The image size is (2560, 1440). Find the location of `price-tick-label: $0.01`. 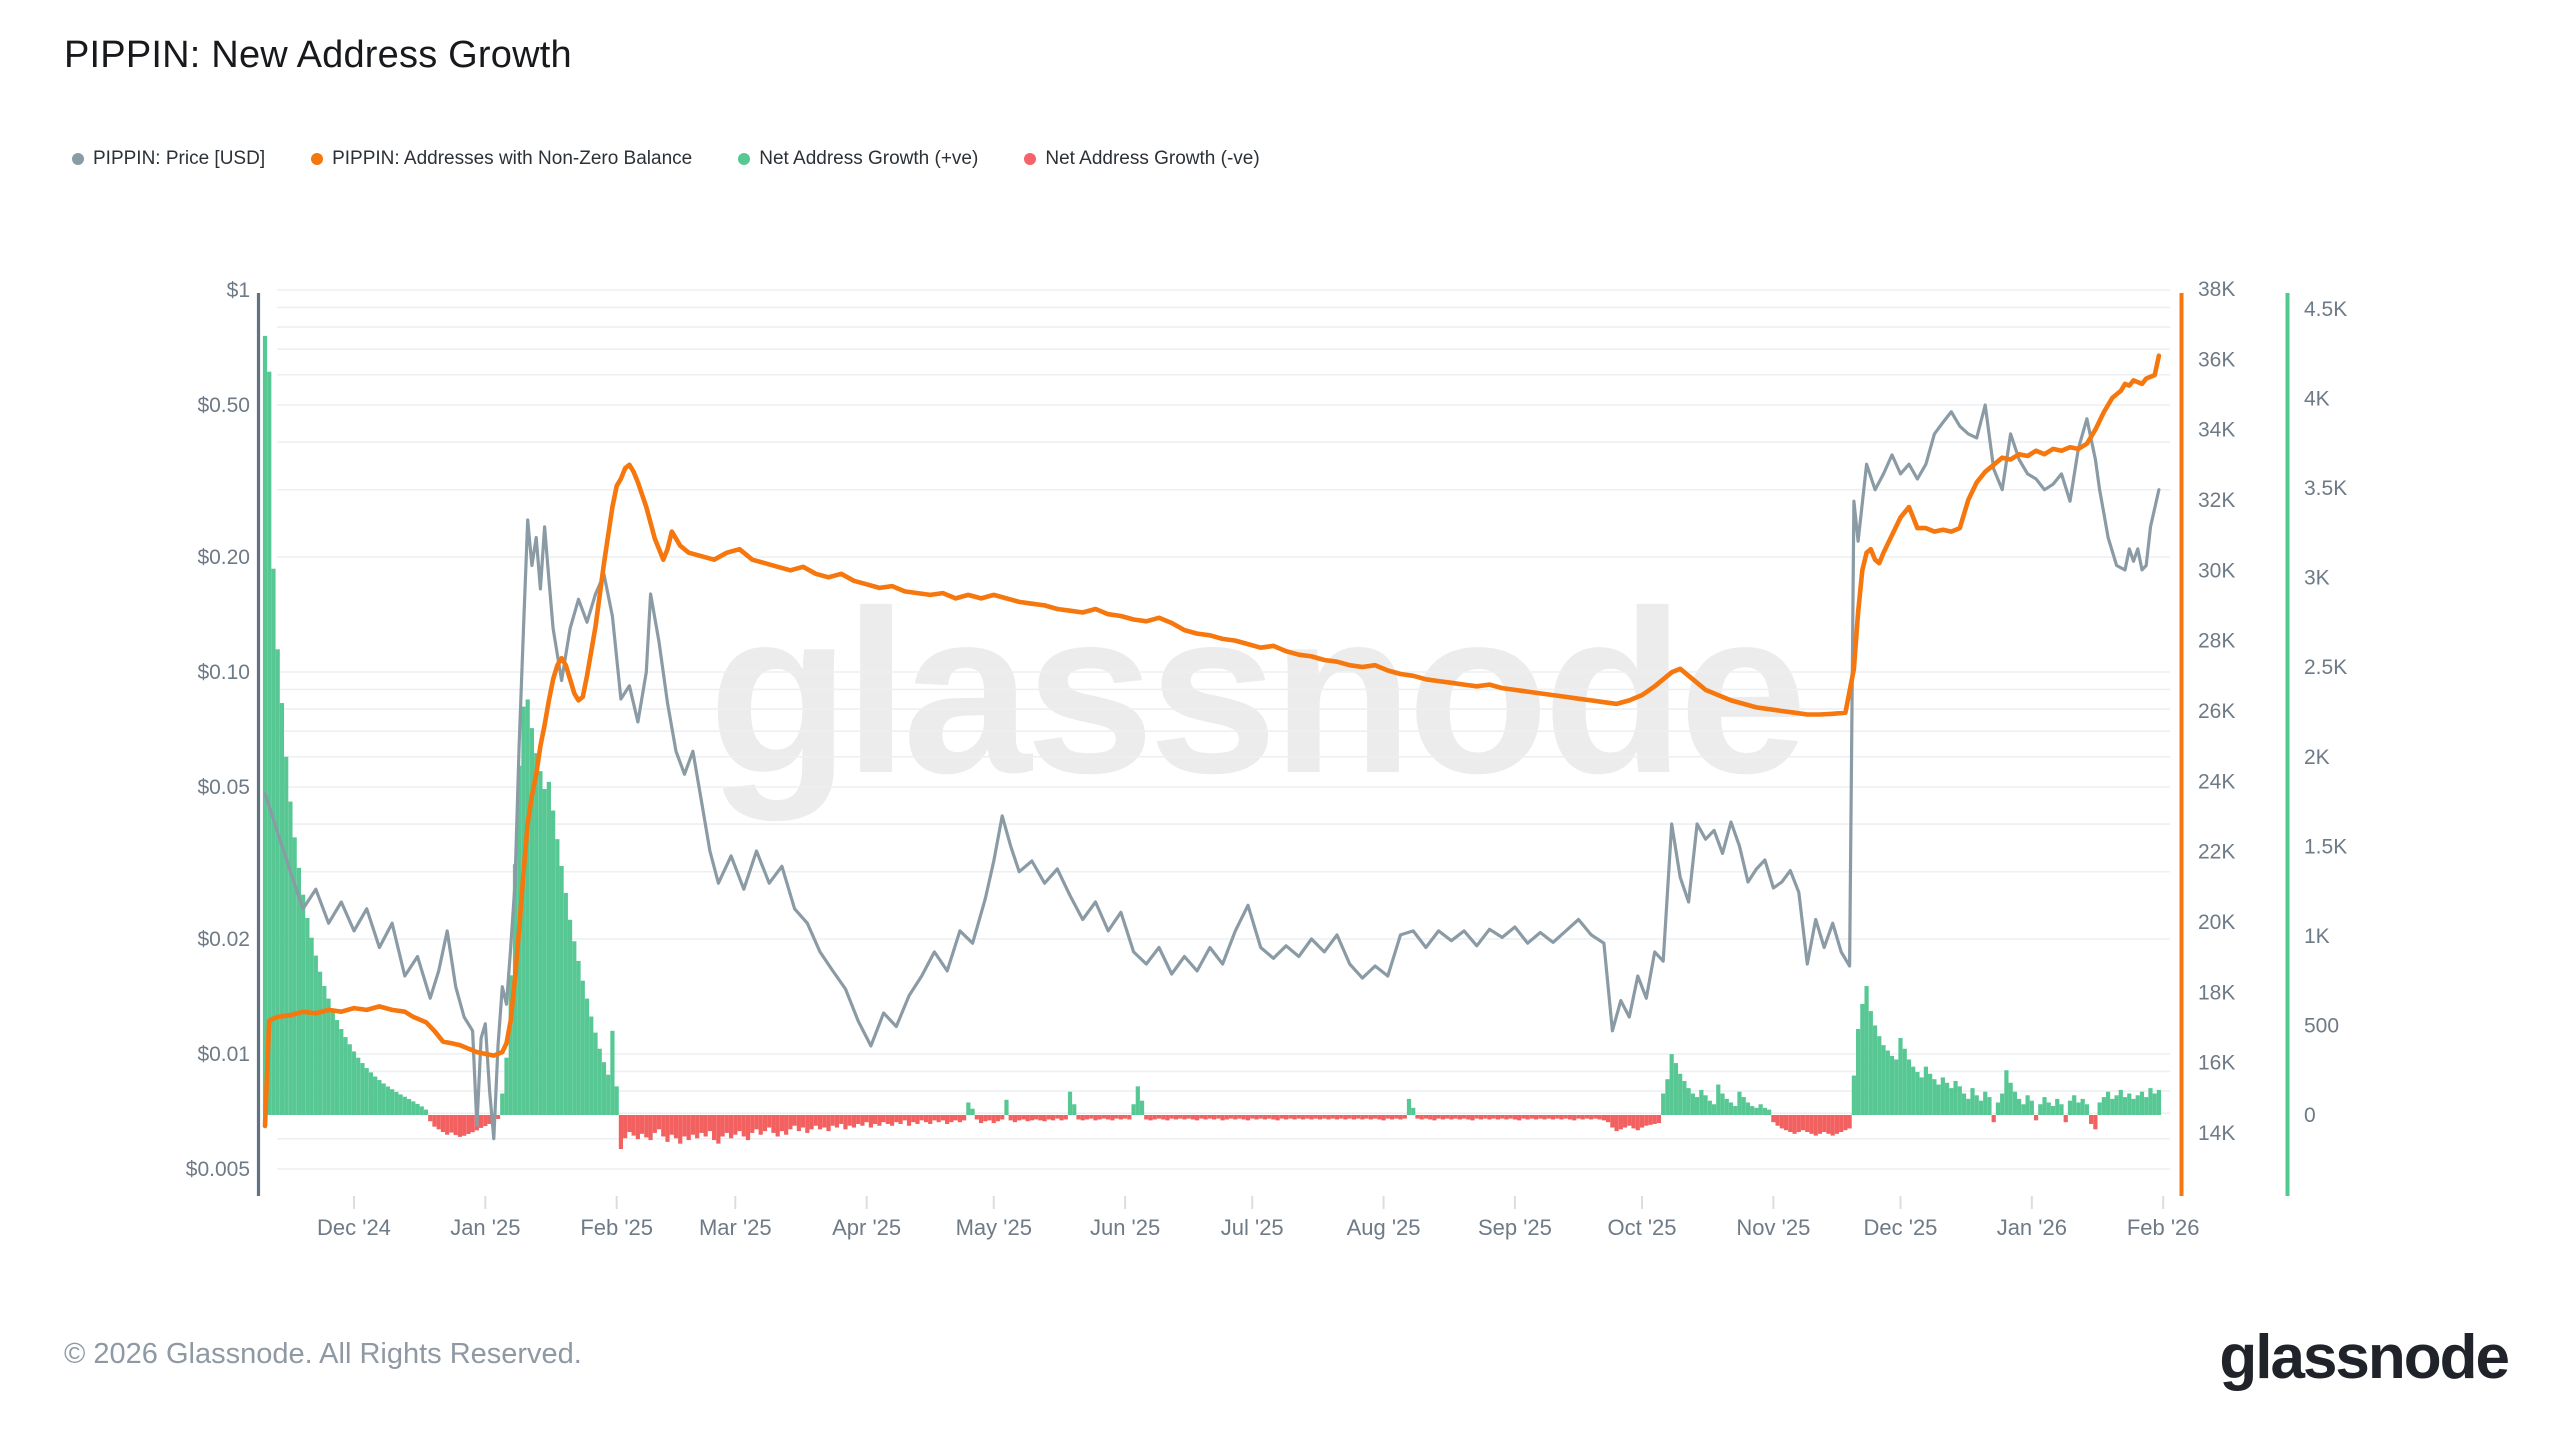

price-tick-label: $0.01 is located at coordinates (223, 1054).